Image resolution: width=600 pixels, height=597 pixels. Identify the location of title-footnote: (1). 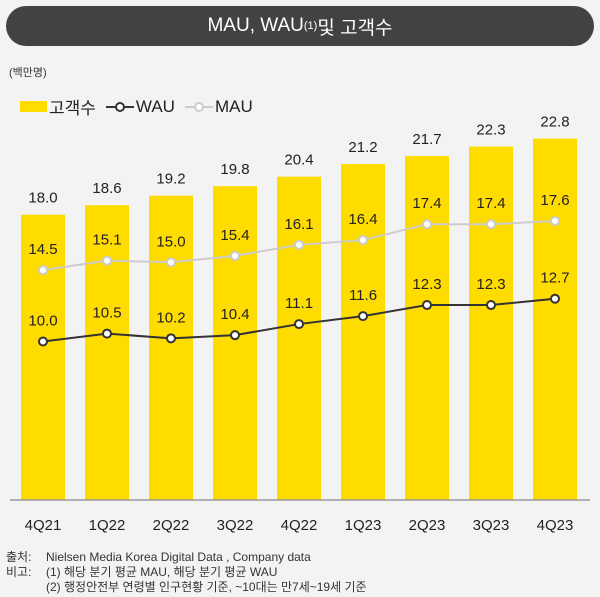
(310, 26).